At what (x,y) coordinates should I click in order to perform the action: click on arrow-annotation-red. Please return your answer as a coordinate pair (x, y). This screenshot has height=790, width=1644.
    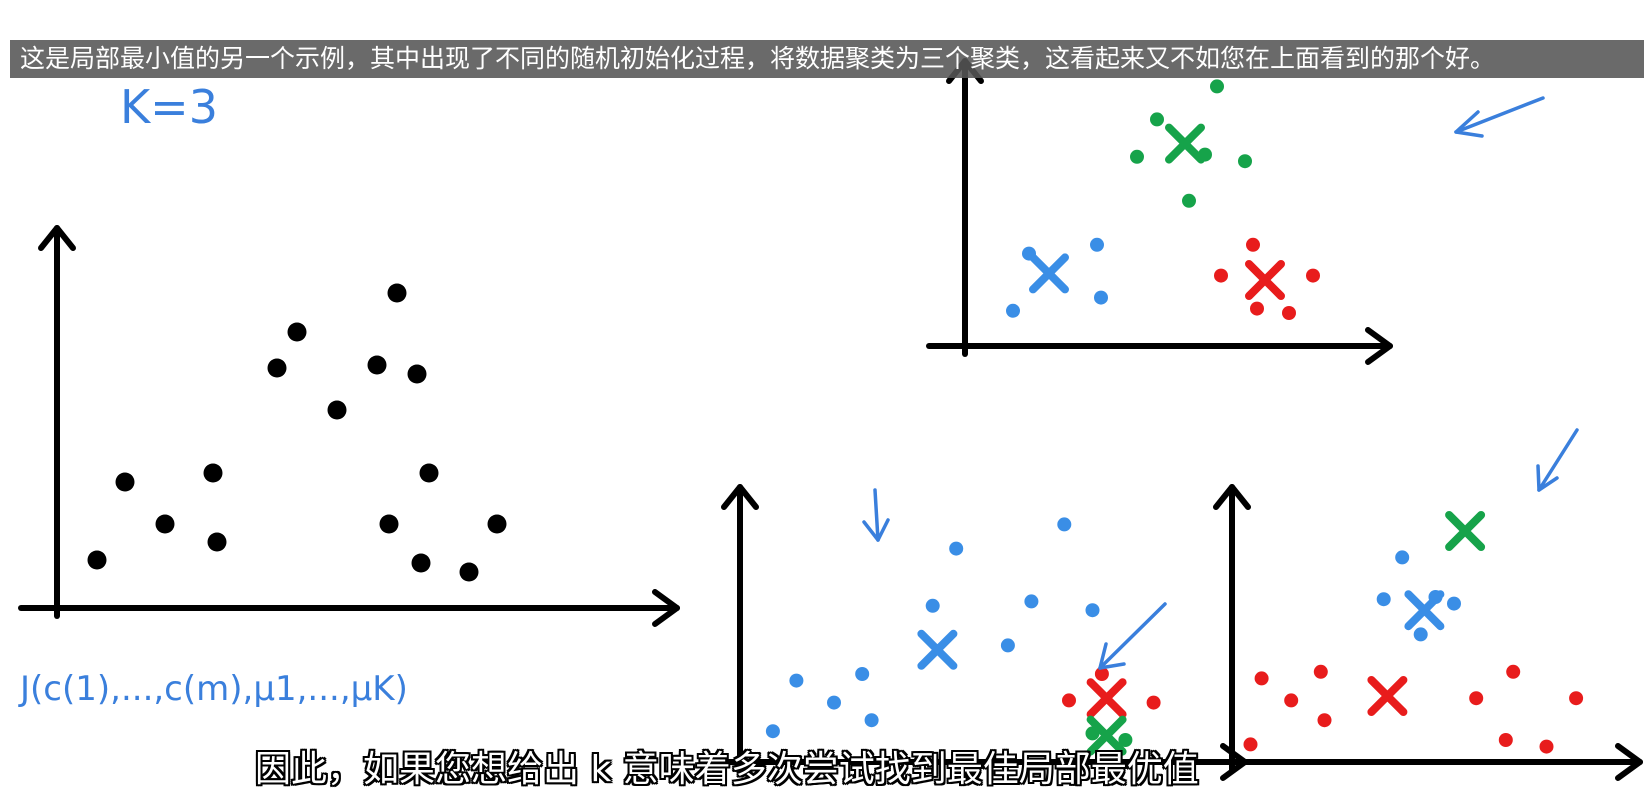
    Looking at the image, I should click on (1132, 636).